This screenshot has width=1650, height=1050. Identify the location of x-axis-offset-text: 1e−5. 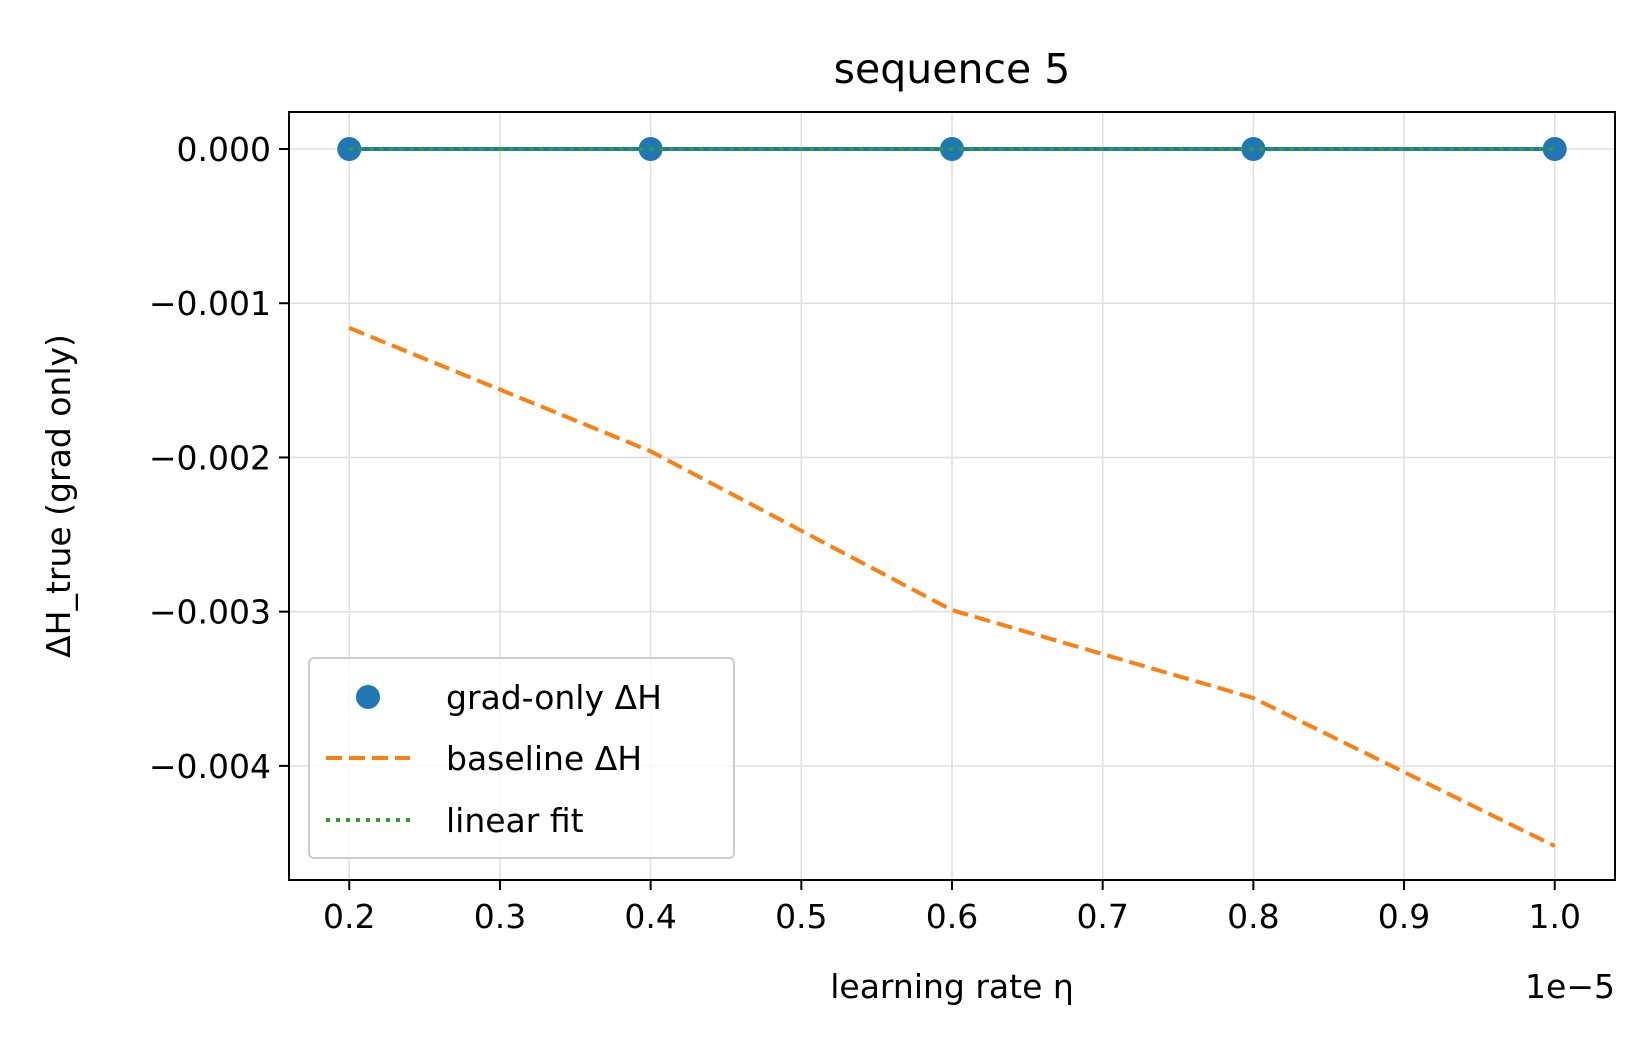
(1570, 986).